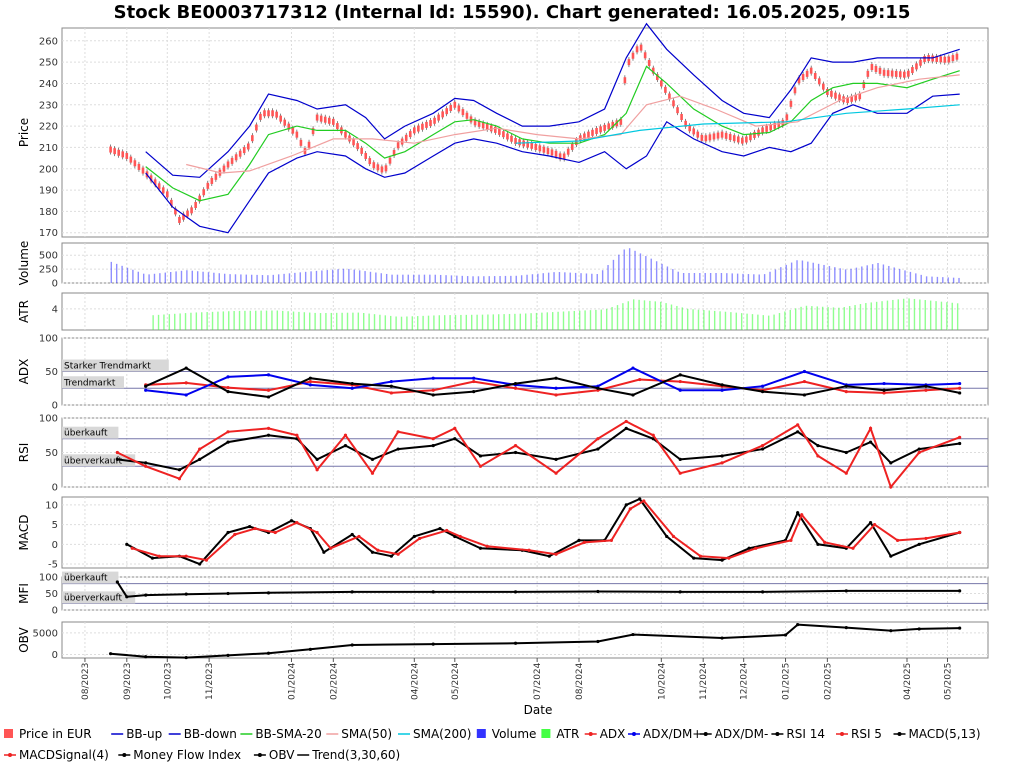 The width and height of the screenshot is (1024, 768). Describe the element at coordinates (359, 734) in the screenshot. I see `legend-item: SMA(50)` at that location.